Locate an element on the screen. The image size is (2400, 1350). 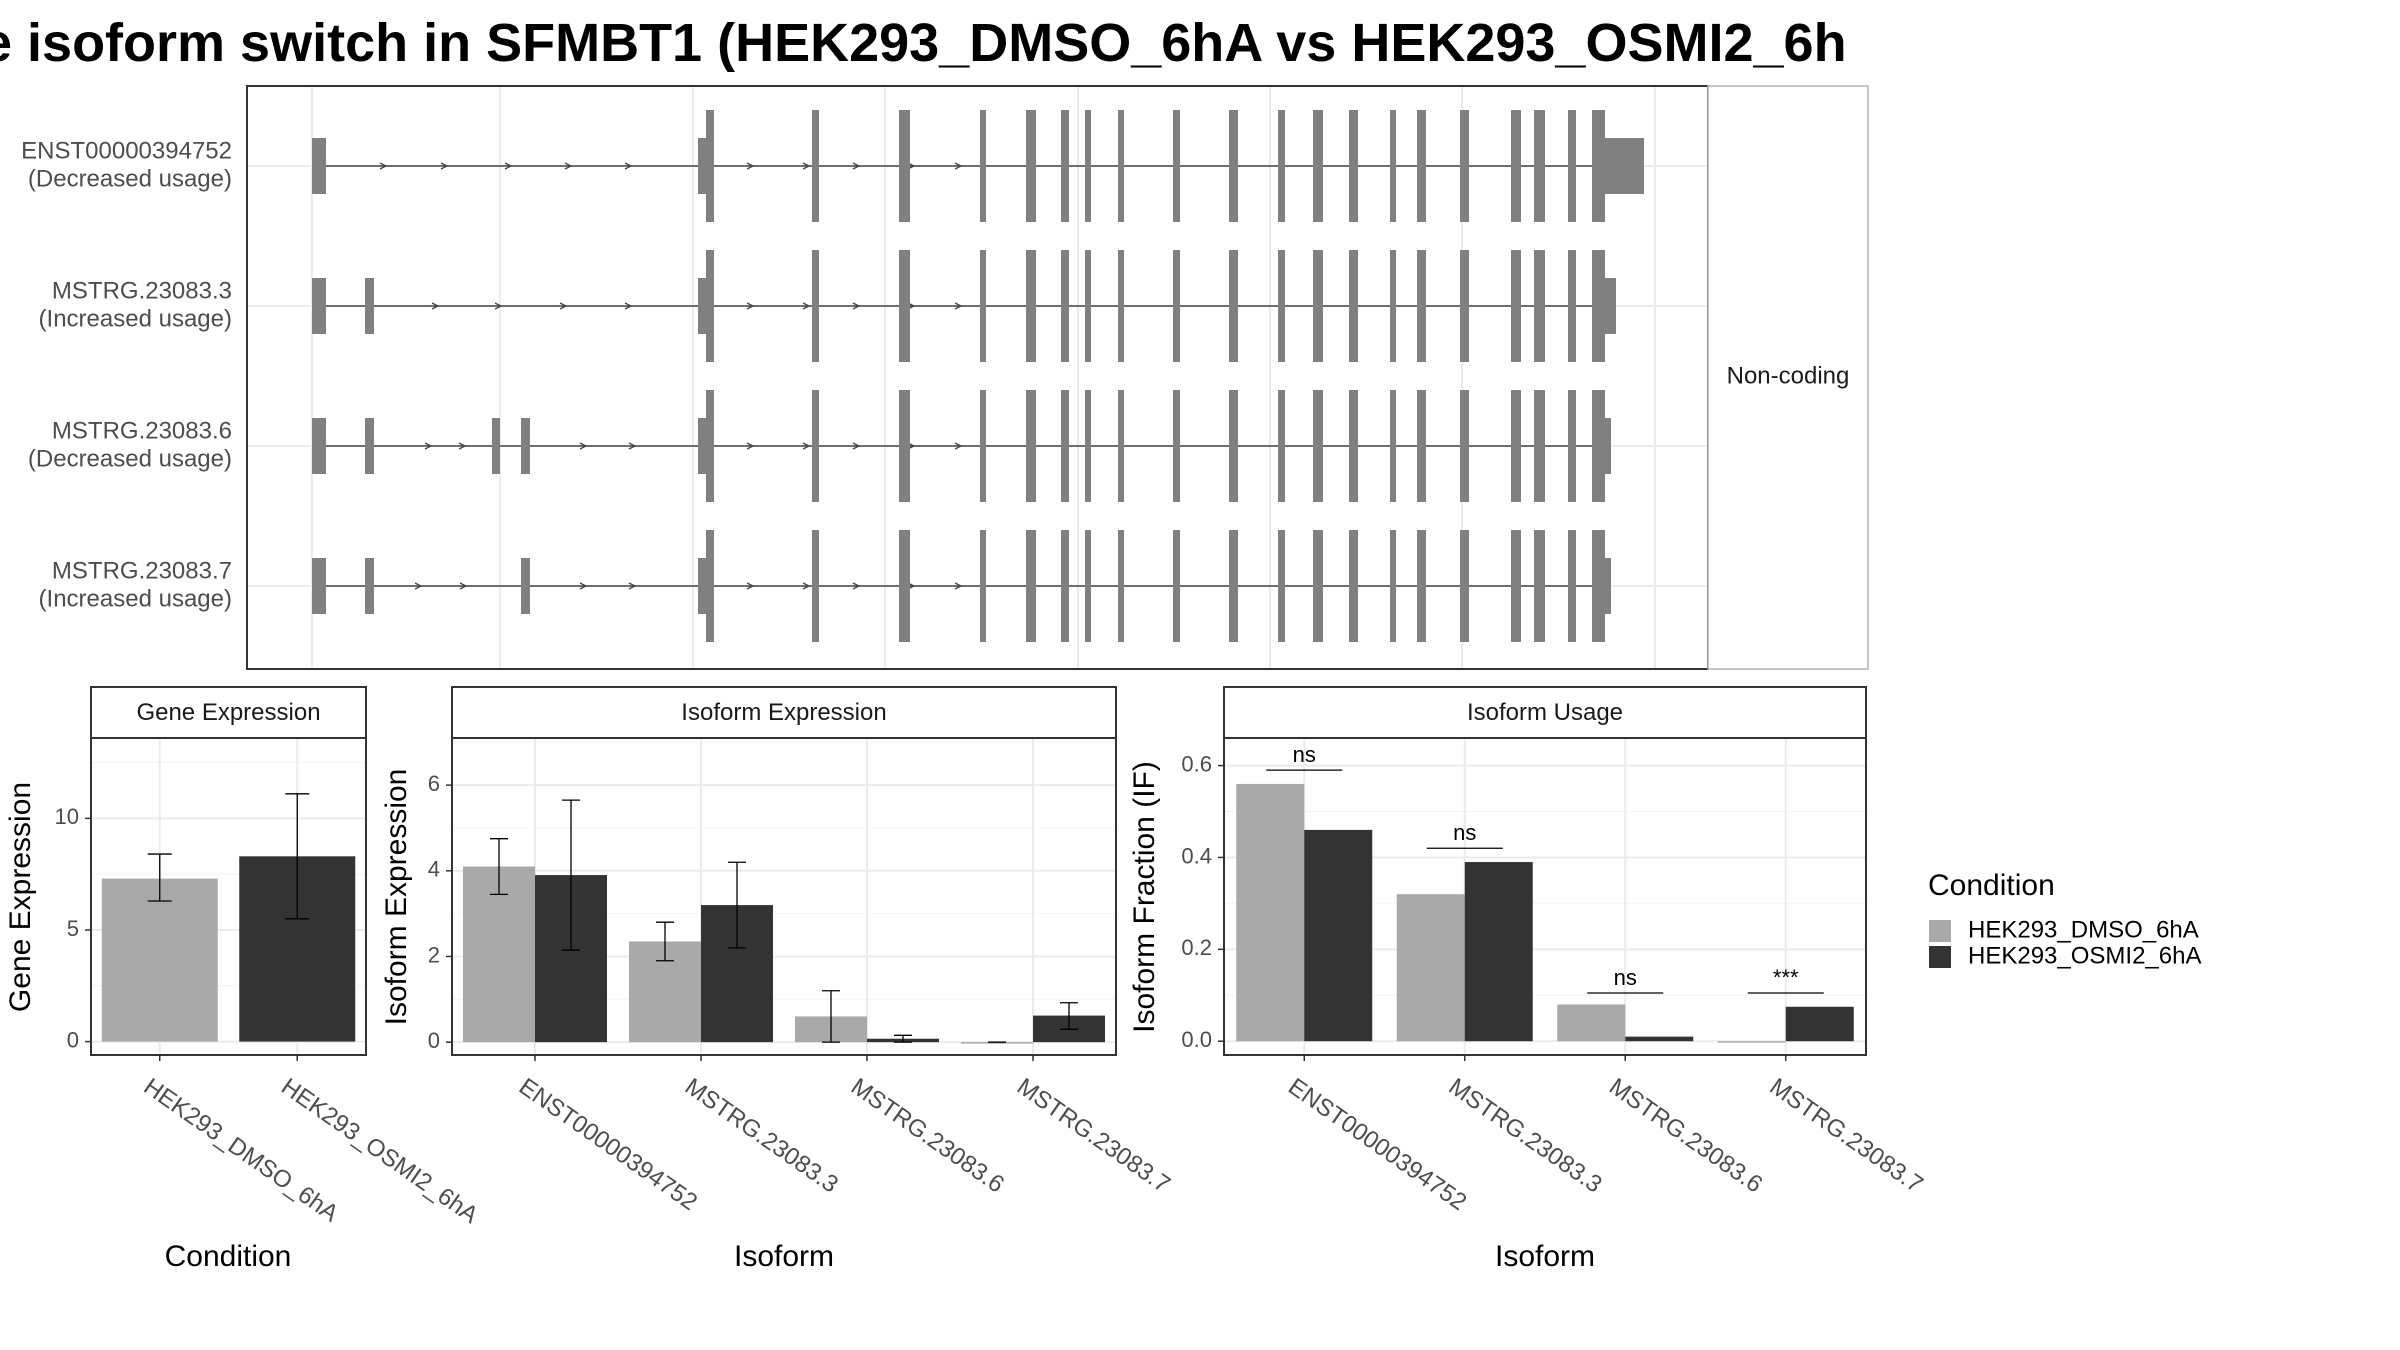
transcript-strip is located at coordinates (1788, 377).